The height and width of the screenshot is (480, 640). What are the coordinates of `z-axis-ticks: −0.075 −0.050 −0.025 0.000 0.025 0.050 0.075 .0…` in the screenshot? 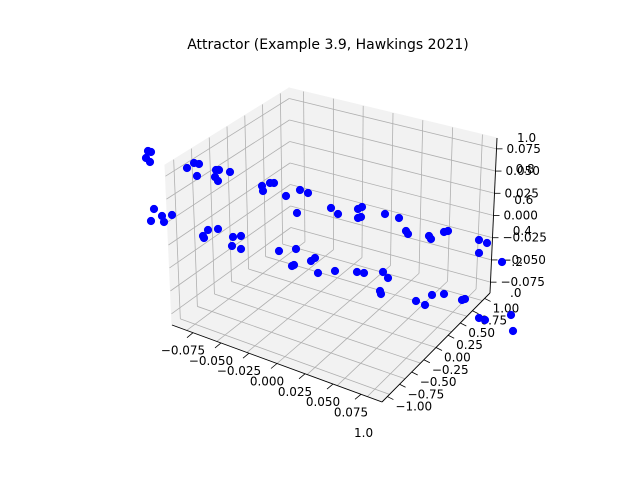 It's located at (518, 215).